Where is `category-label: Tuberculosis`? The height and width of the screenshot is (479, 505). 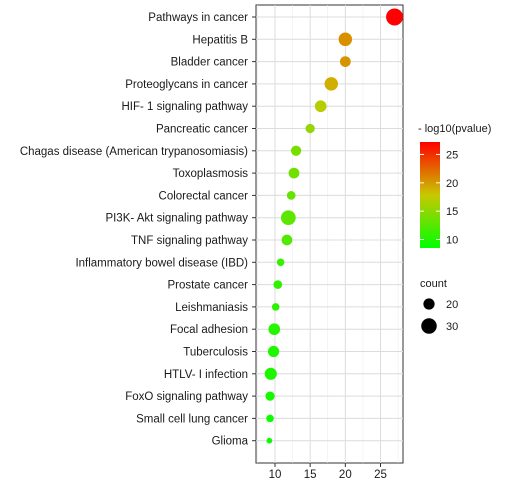 category-label: Tuberculosis is located at coordinates (215, 353).